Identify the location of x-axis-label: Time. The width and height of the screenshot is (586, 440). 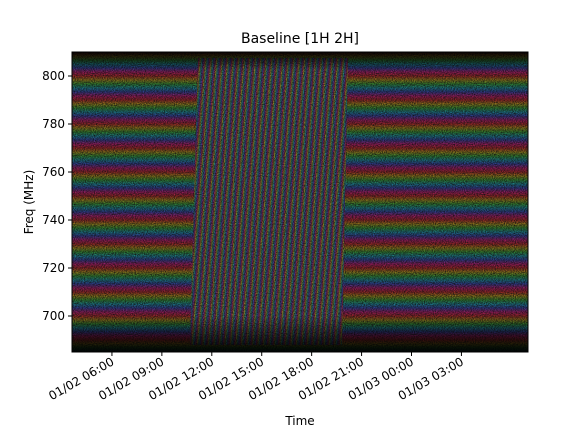
(299, 421).